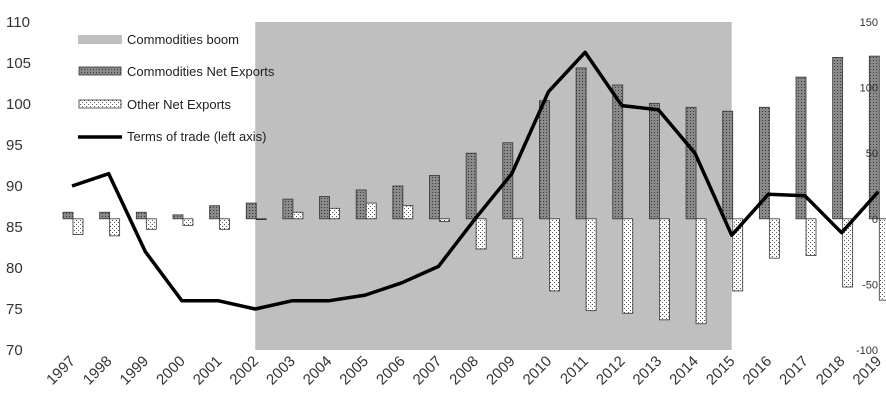  Describe the element at coordinates (178, 217) in the screenshot. I see `commodities-bar-2000` at that location.